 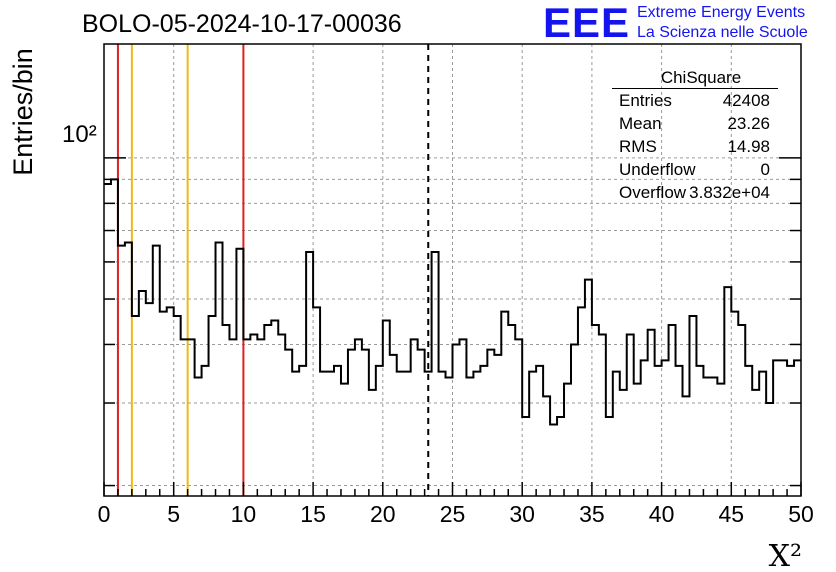 What do you see at coordinates (453, 514) in the screenshot?
I see `x-tick-label: 25` at bounding box center [453, 514].